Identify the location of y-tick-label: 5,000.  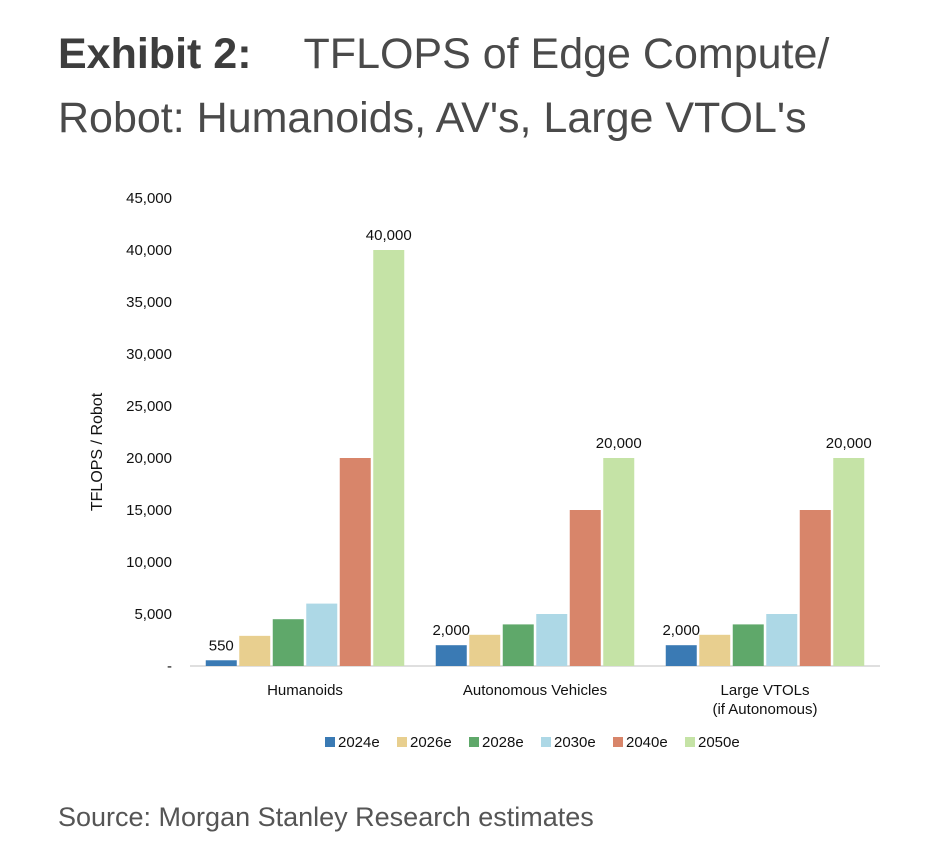
(153, 614).